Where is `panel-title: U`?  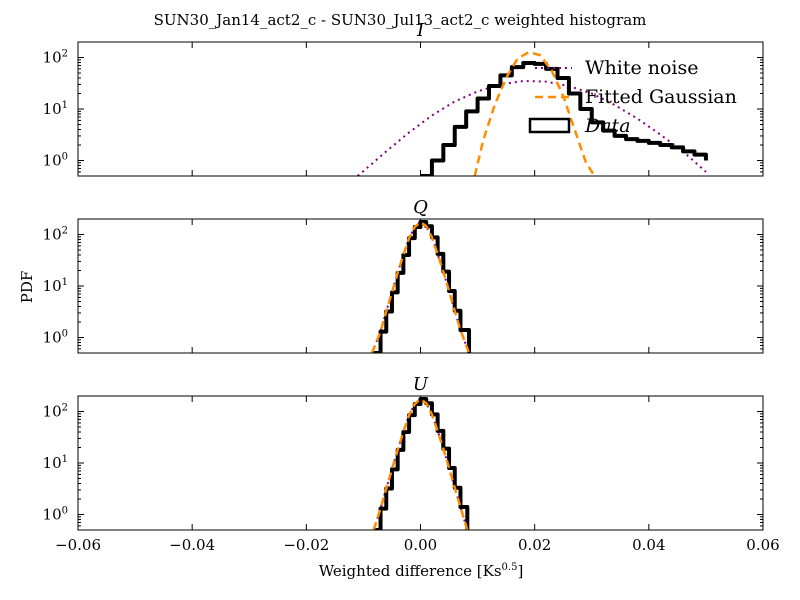 panel-title: U is located at coordinates (421, 384).